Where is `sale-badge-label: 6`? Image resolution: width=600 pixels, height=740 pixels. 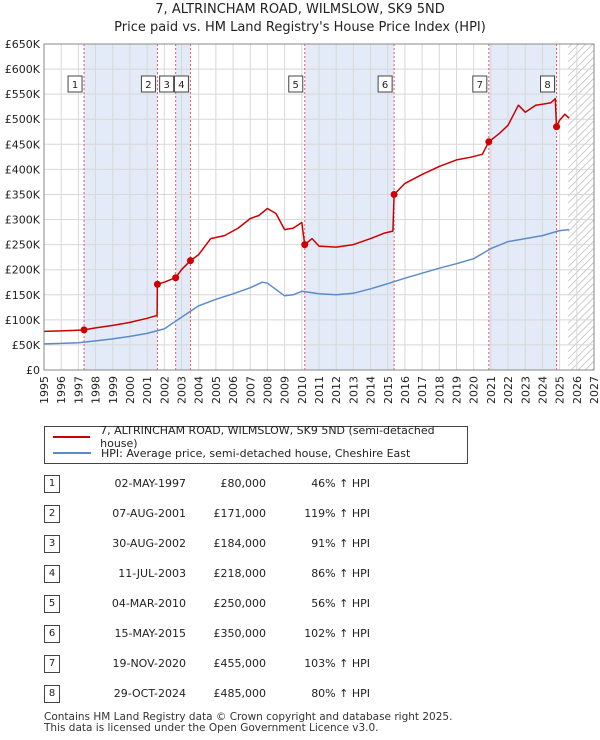
sale-badge-label: 6 is located at coordinates (385, 85).